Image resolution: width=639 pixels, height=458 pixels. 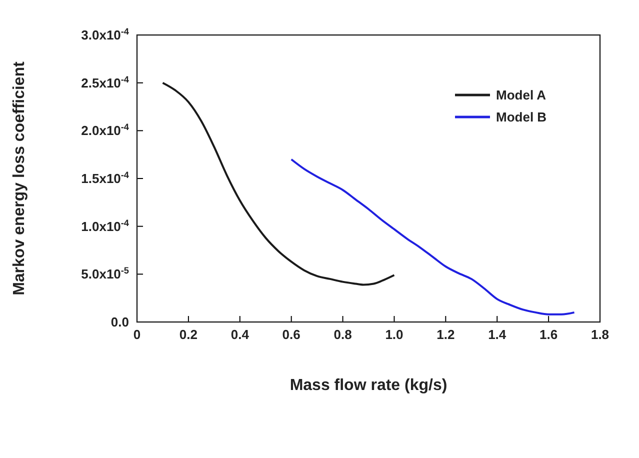 I want to click on y-tick-label: 1.5x10$^{-4}$, so click(x=105, y=178).